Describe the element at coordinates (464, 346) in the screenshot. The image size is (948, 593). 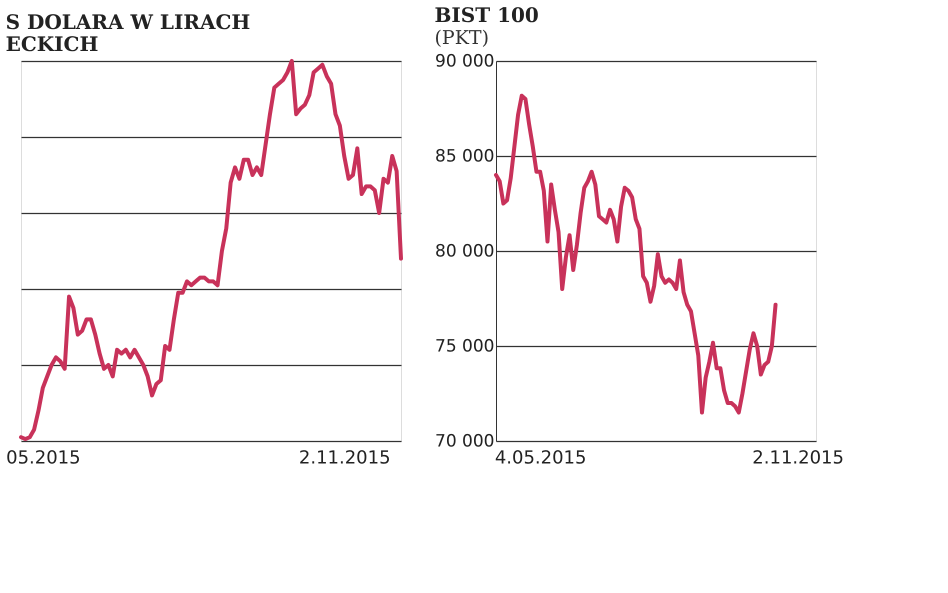
I see `y-tick-label: 75 000` at that location.